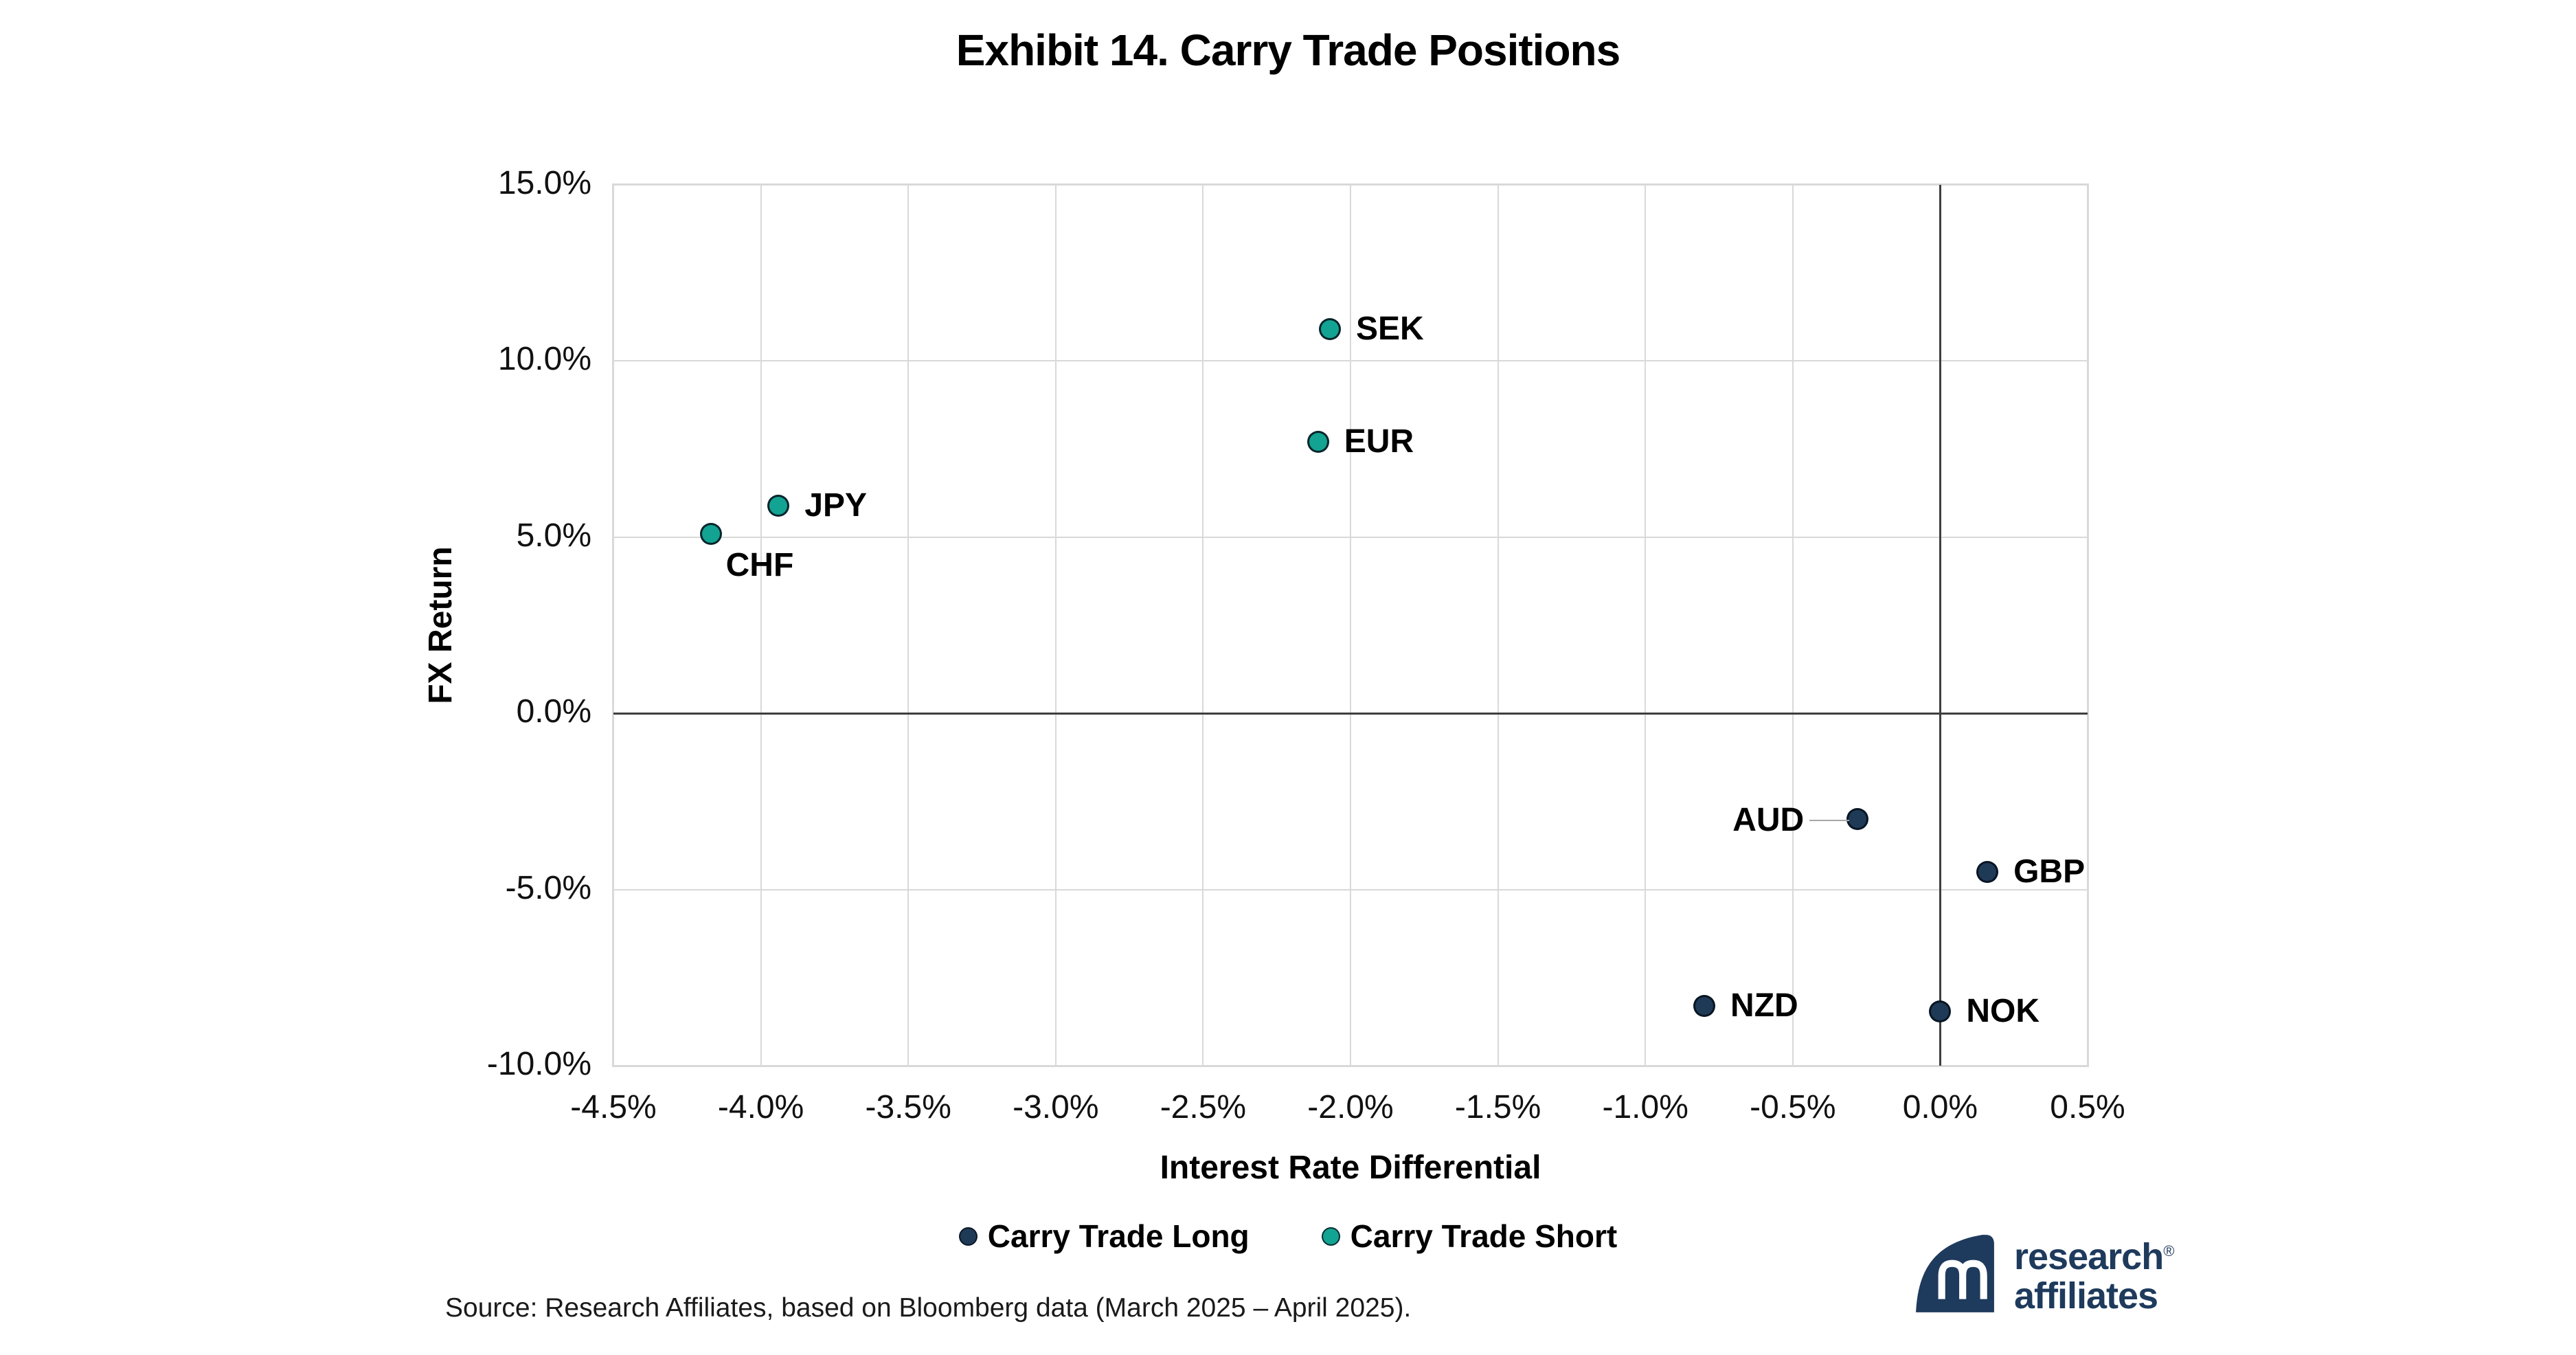 The height and width of the screenshot is (1355, 2576). Describe the element at coordinates (778, 505) in the screenshot. I see `data-point-jpy` at that location.